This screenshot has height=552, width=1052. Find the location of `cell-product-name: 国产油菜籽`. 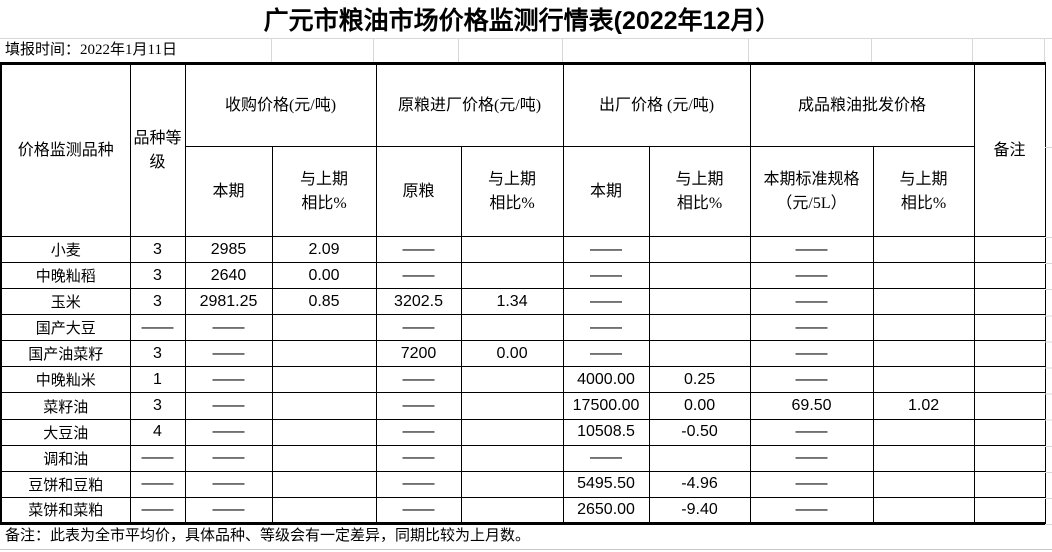

cell-product-name: 国产油菜籽 is located at coordinates (65, 354).